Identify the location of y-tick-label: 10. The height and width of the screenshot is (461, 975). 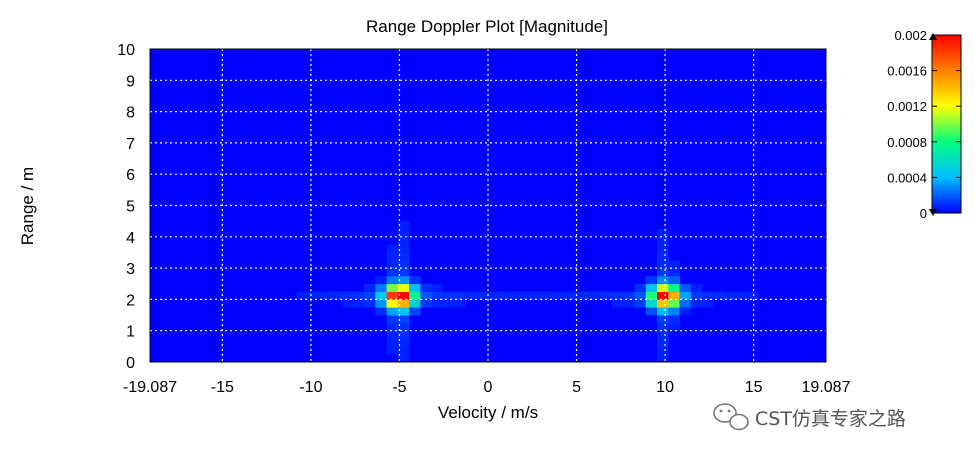
(126, 50).